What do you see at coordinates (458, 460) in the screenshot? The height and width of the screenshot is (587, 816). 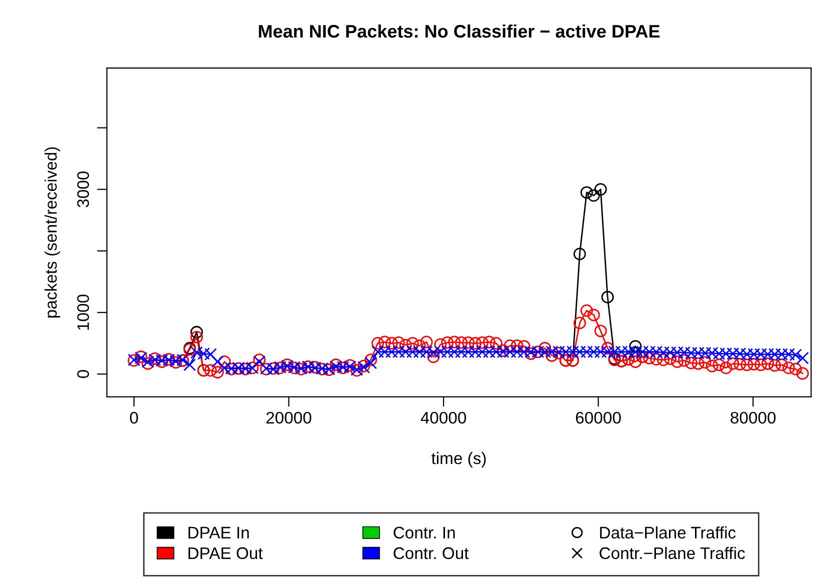 I see `x-axis-title: time (s)` at bounding box center [458, 460].